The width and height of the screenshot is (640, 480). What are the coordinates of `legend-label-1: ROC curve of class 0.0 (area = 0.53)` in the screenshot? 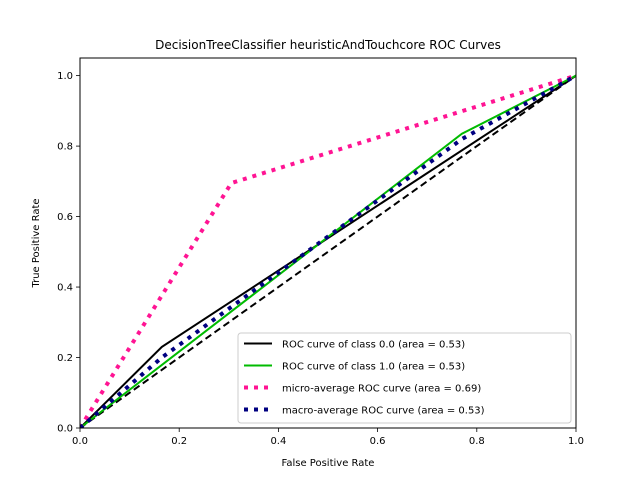 It's located at (373, 345).